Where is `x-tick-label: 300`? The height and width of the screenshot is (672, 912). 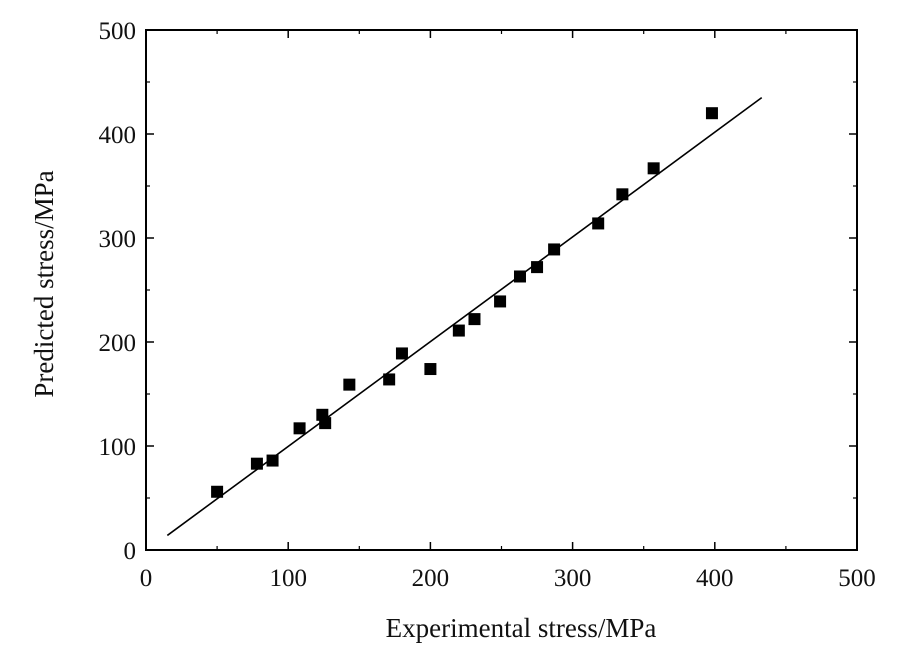
x-tick-label: 300 is located at coordinates (573, 578).